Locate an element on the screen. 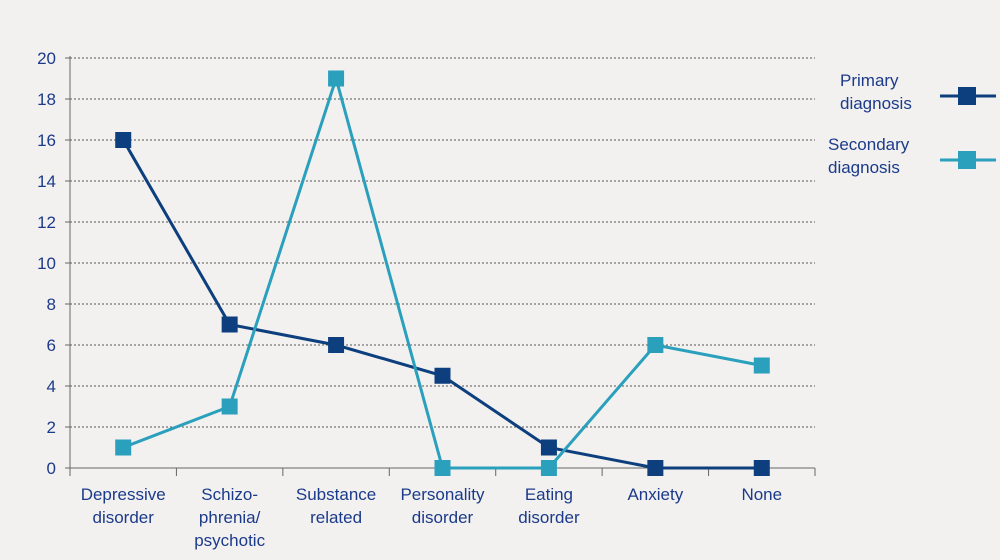  x-category-label-line: related is located at coordinates (336, 517).